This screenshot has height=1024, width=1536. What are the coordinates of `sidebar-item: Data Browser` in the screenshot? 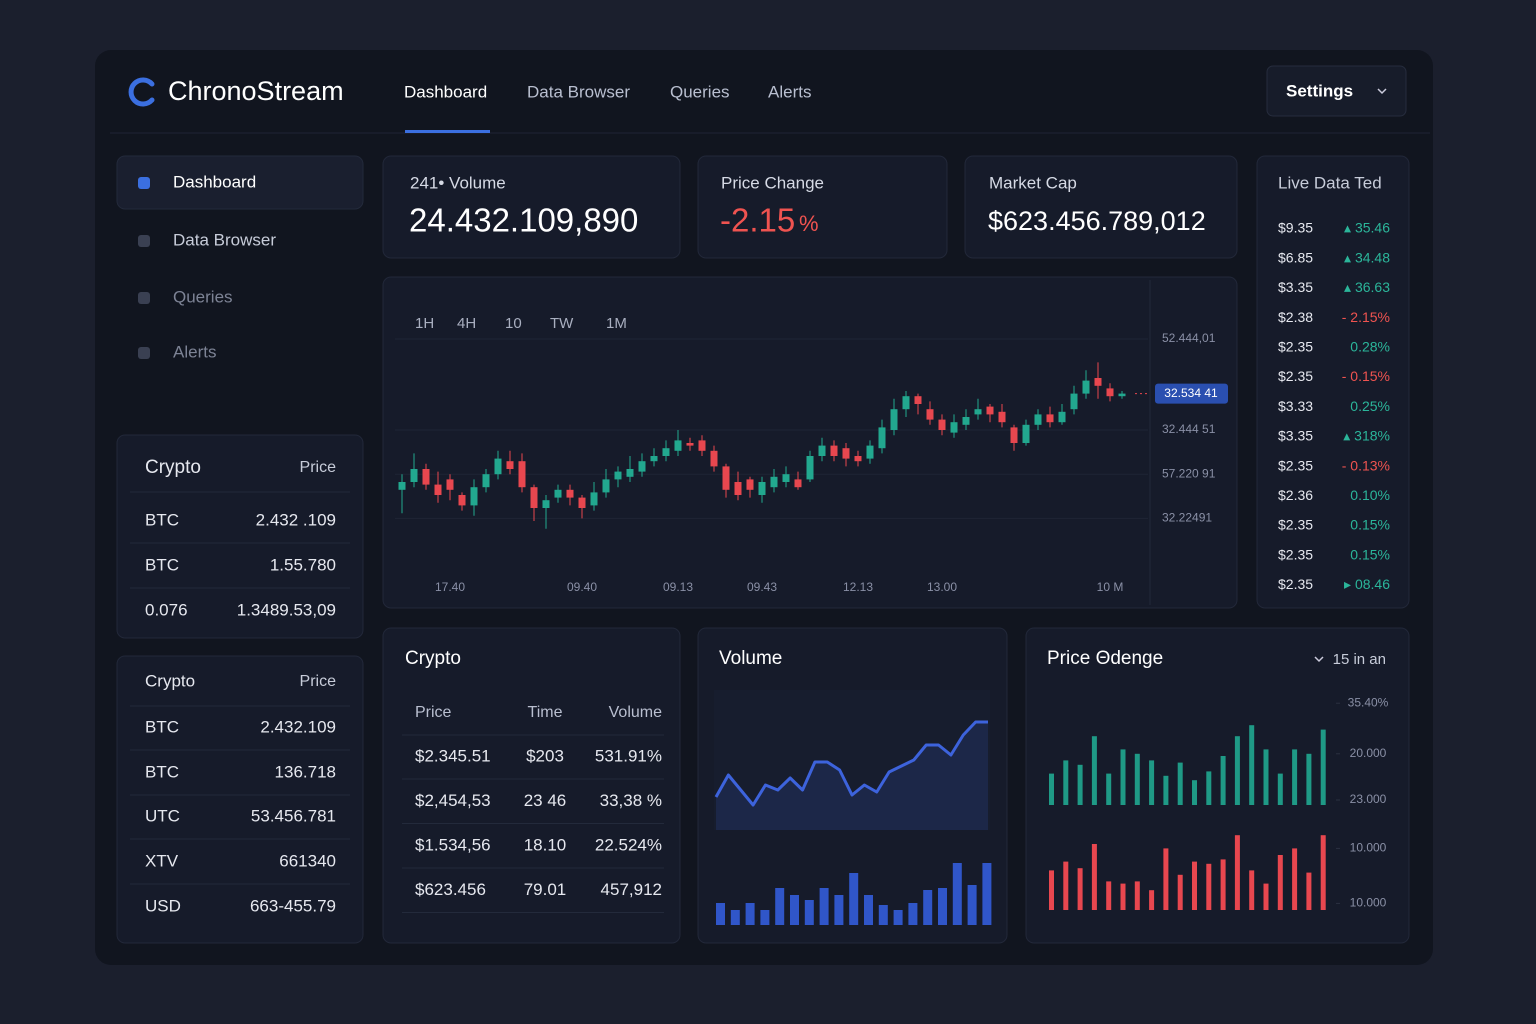 It's located at (224, 239).